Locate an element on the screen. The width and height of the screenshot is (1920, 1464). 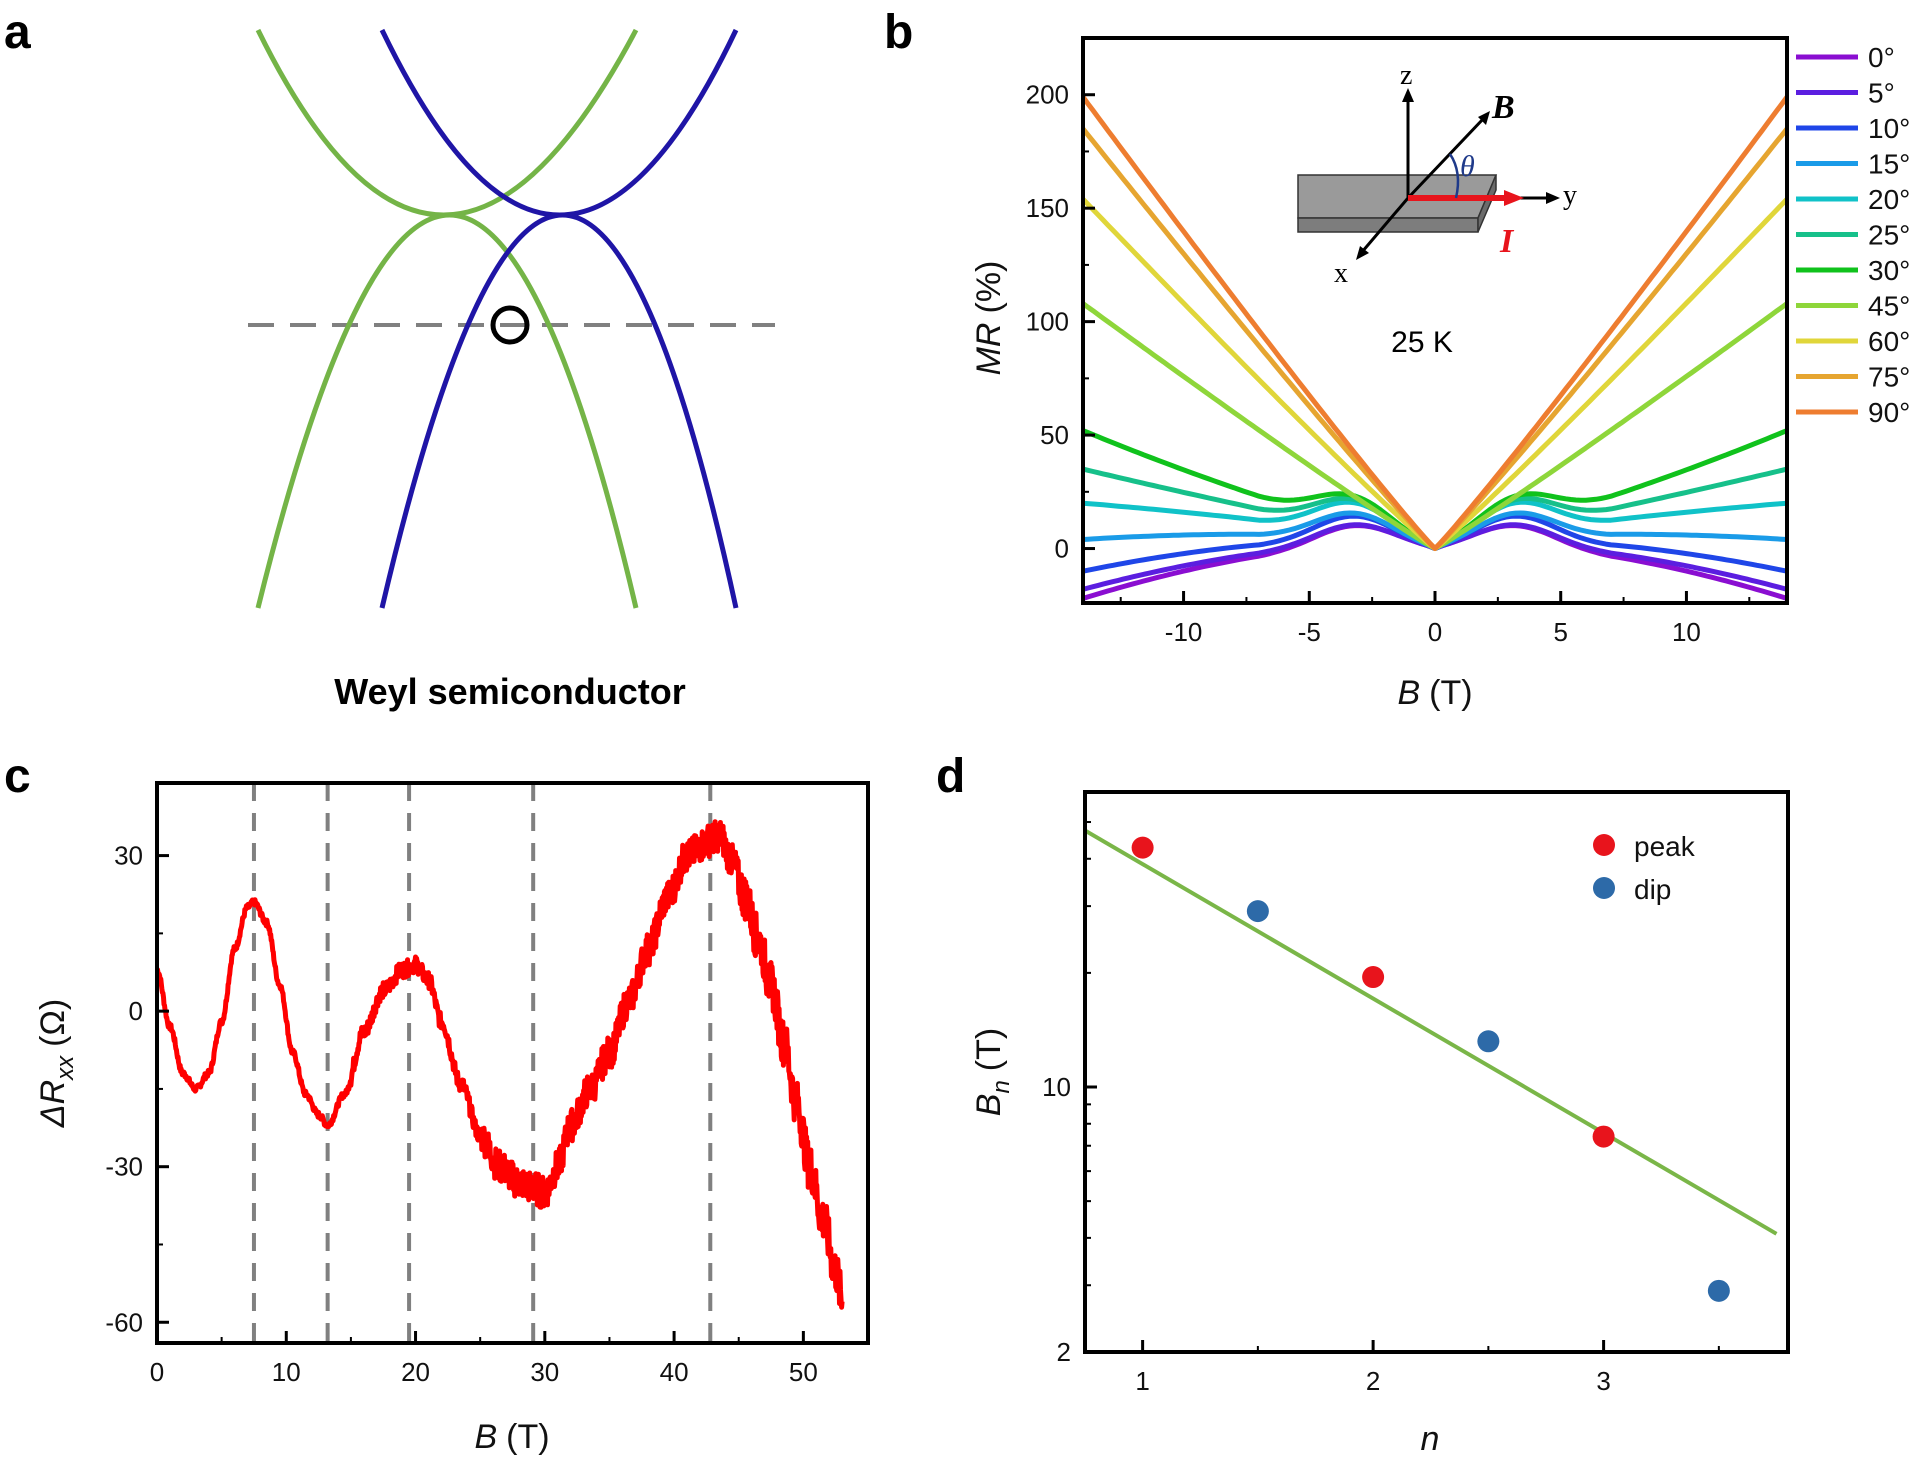
legend-label: 30° is located at coordinates (1889, 270).